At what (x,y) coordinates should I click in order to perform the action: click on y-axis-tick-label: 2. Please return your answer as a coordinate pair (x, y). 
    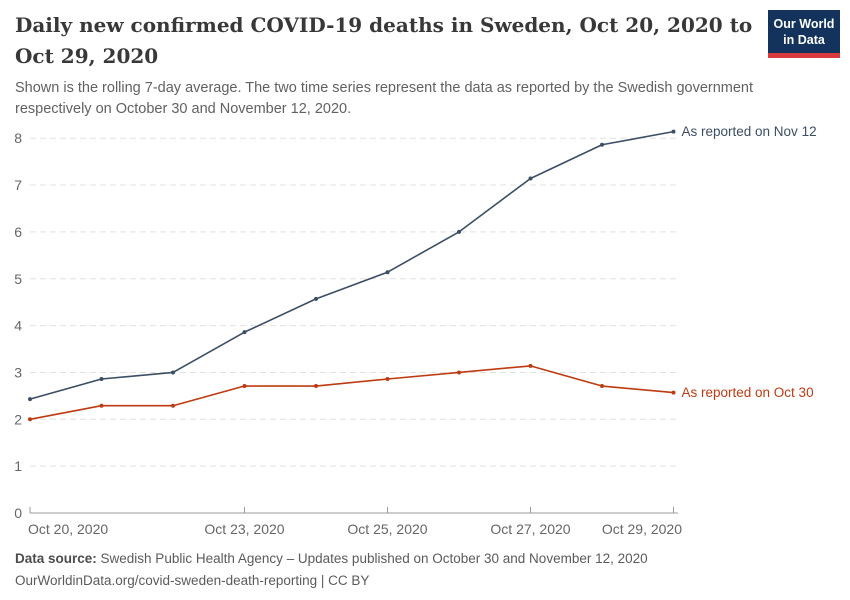
    Looking at the image, I should click on (18, 419).